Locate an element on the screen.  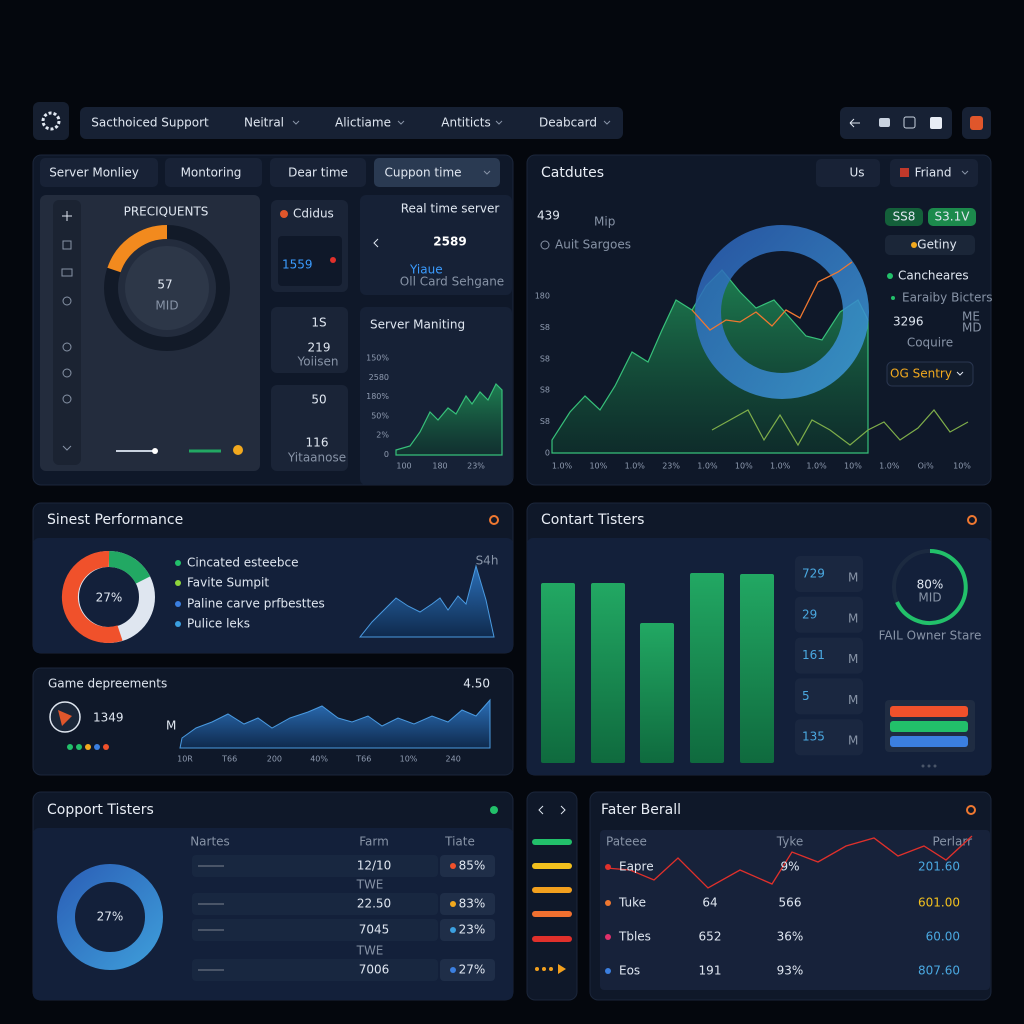
trend-line is located at coordinates (789, 862).